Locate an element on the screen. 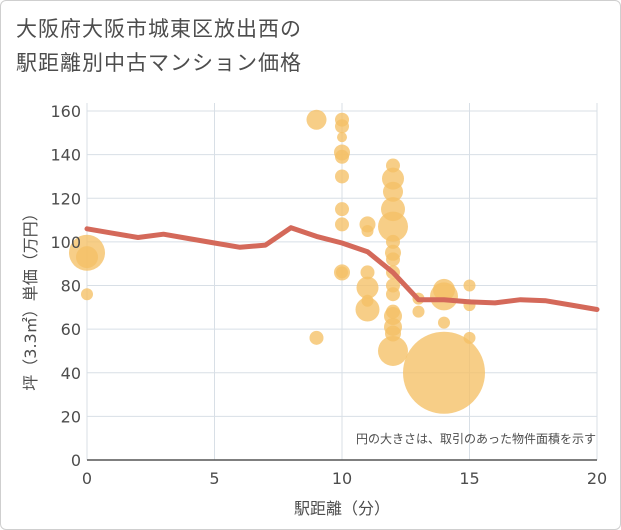 The image size is (621, 530). chart-title: 大阪府大阪市城東区放出西の 駅距離別中古マンション価格 is located at coordinates (159, 46).